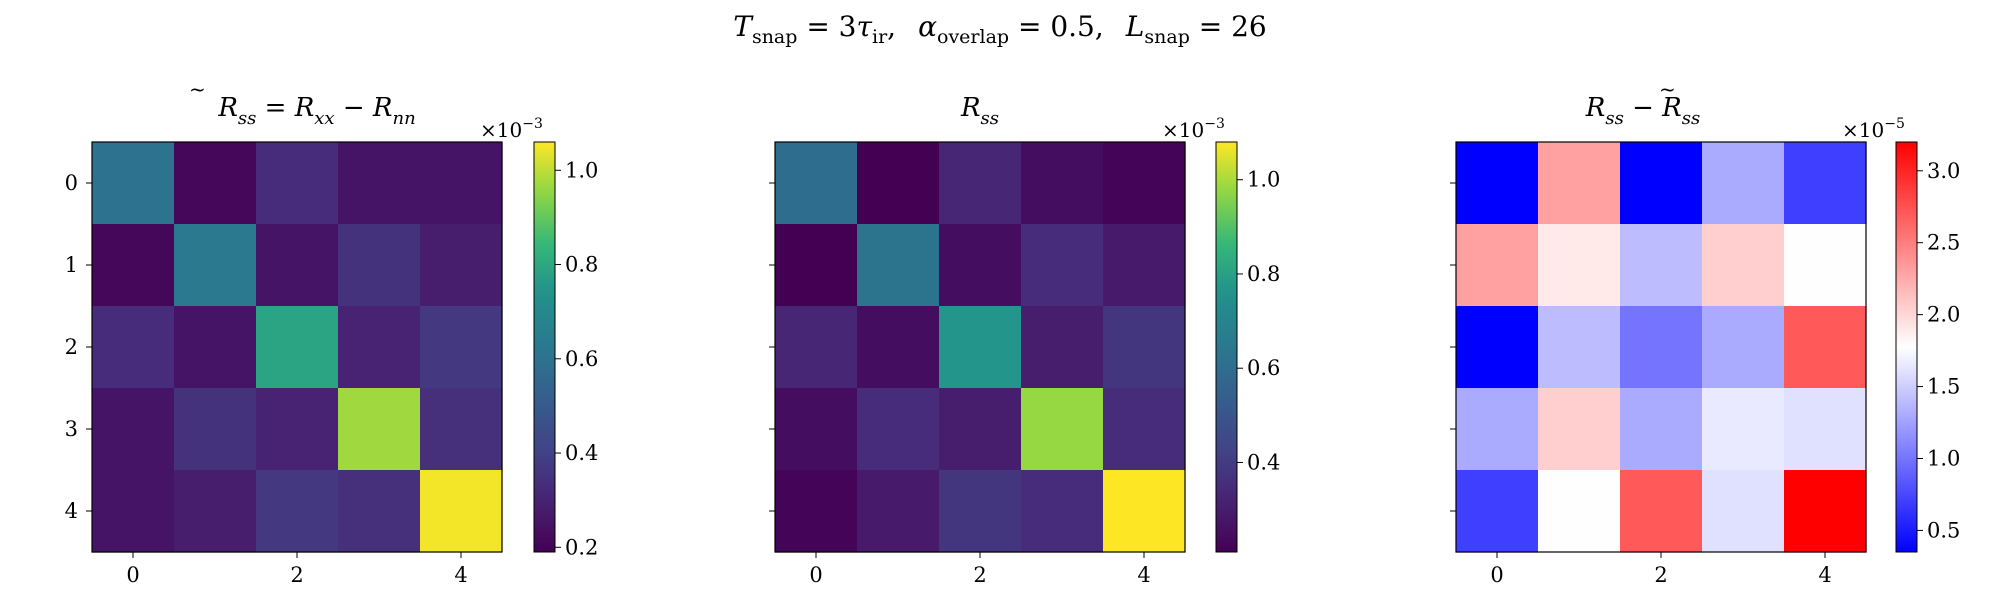 The image size is (2000, 600). I want to click on y-tick-label: 2, so click(71, 347).